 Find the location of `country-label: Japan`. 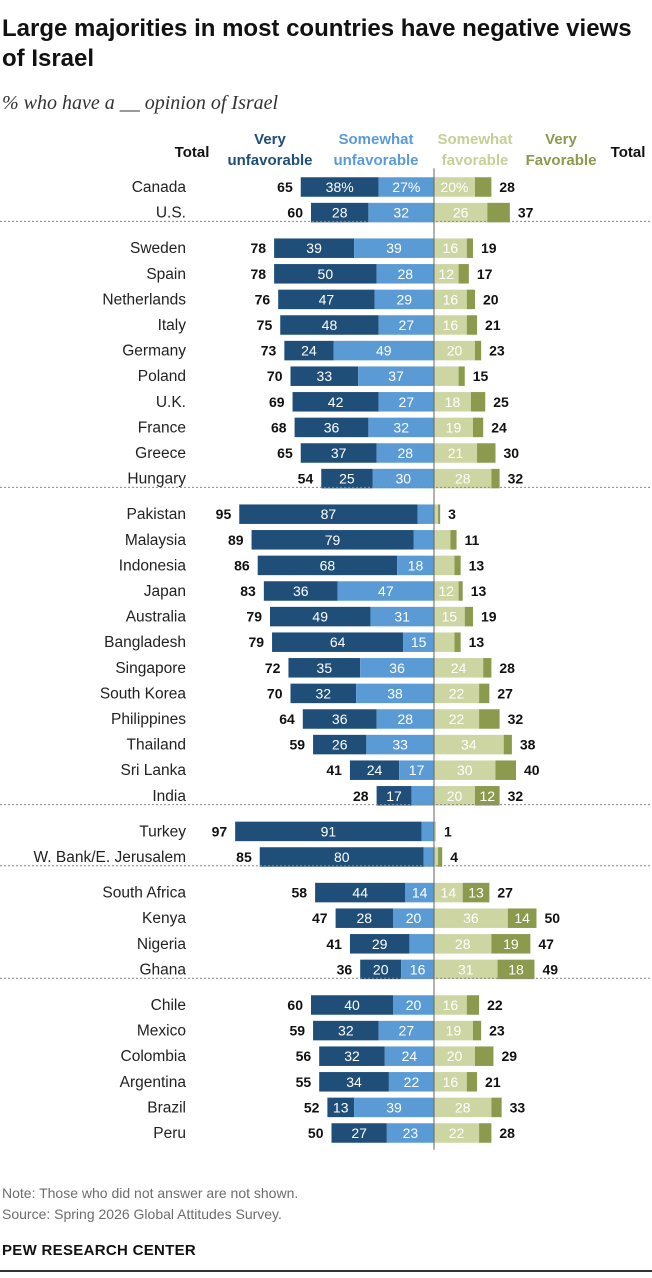

country-label: Japan is located at coordinates (165, 591).